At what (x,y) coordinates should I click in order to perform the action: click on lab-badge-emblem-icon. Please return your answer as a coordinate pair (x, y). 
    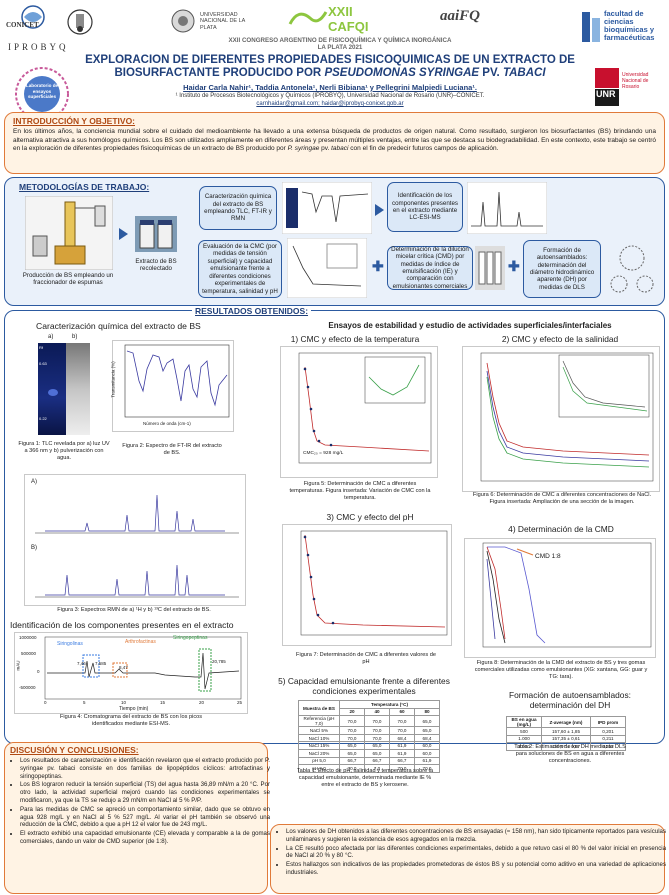
    Looking at the image, I should click on (42, 94).